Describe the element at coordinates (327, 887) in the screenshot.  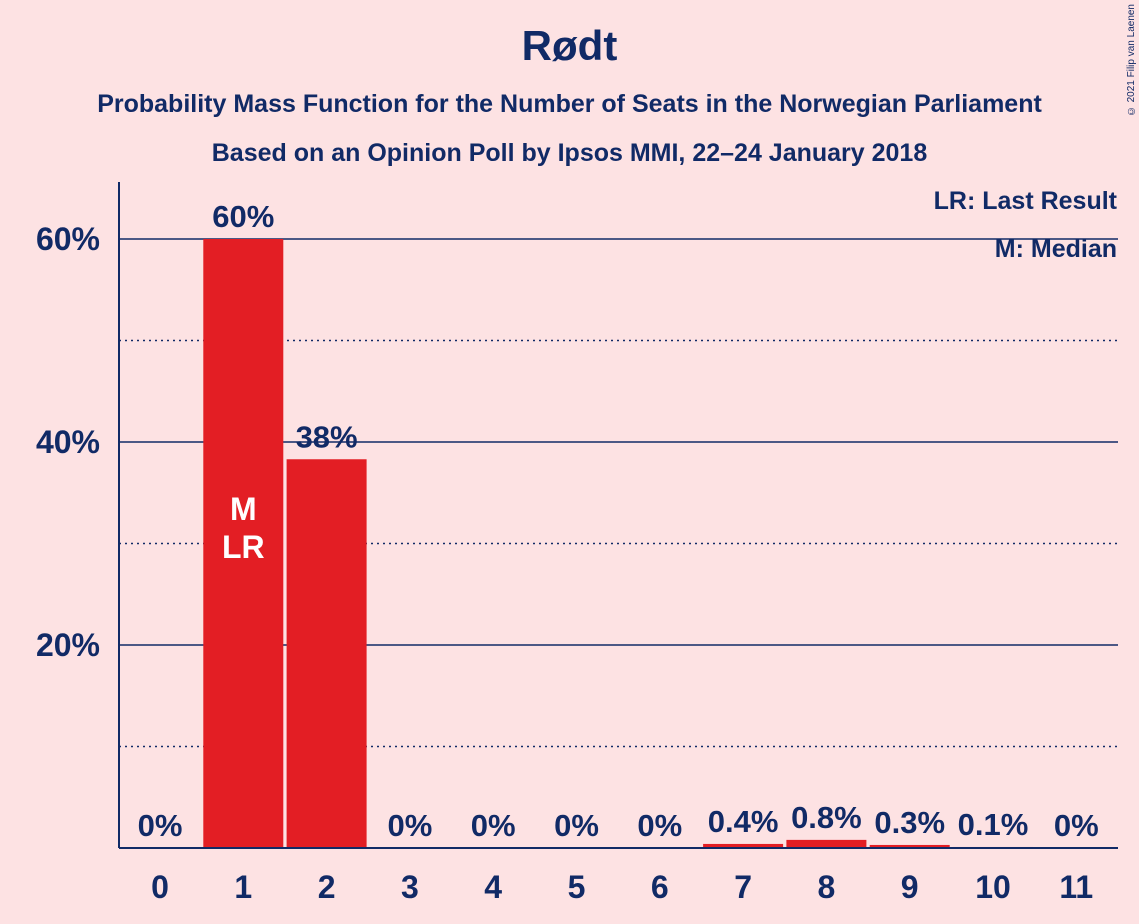
I see `x-tick-label: 2` at that location.